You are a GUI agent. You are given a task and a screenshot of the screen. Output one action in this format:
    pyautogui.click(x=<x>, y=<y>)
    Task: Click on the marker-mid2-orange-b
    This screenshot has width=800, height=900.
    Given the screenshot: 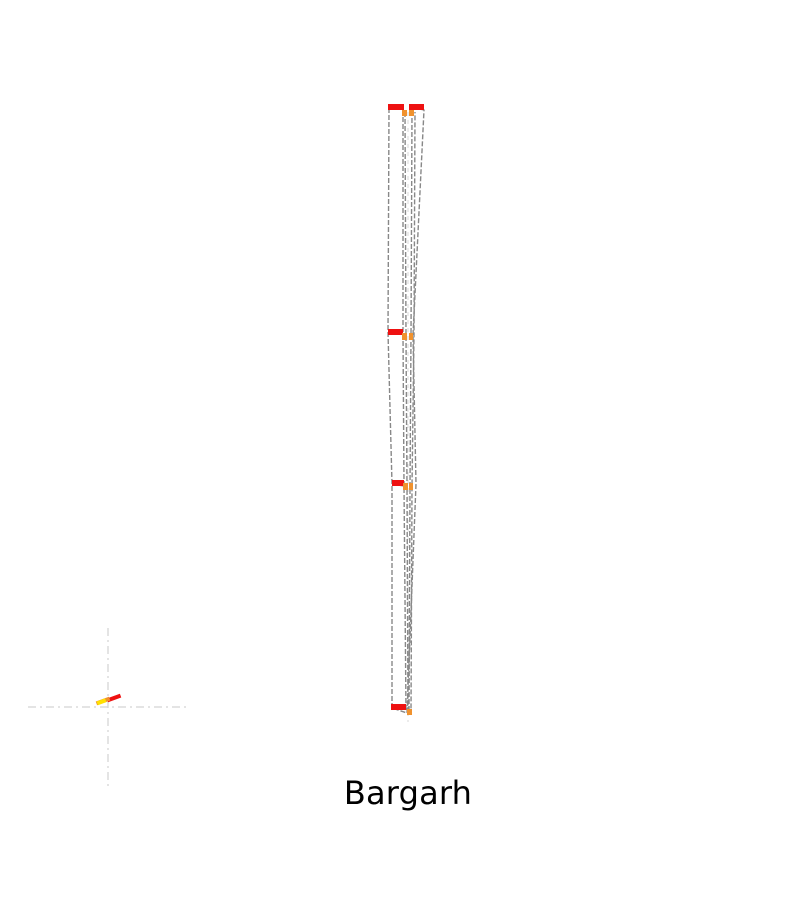 What is the action you would take?
    pyautogui.click(x=411, y=486)
    